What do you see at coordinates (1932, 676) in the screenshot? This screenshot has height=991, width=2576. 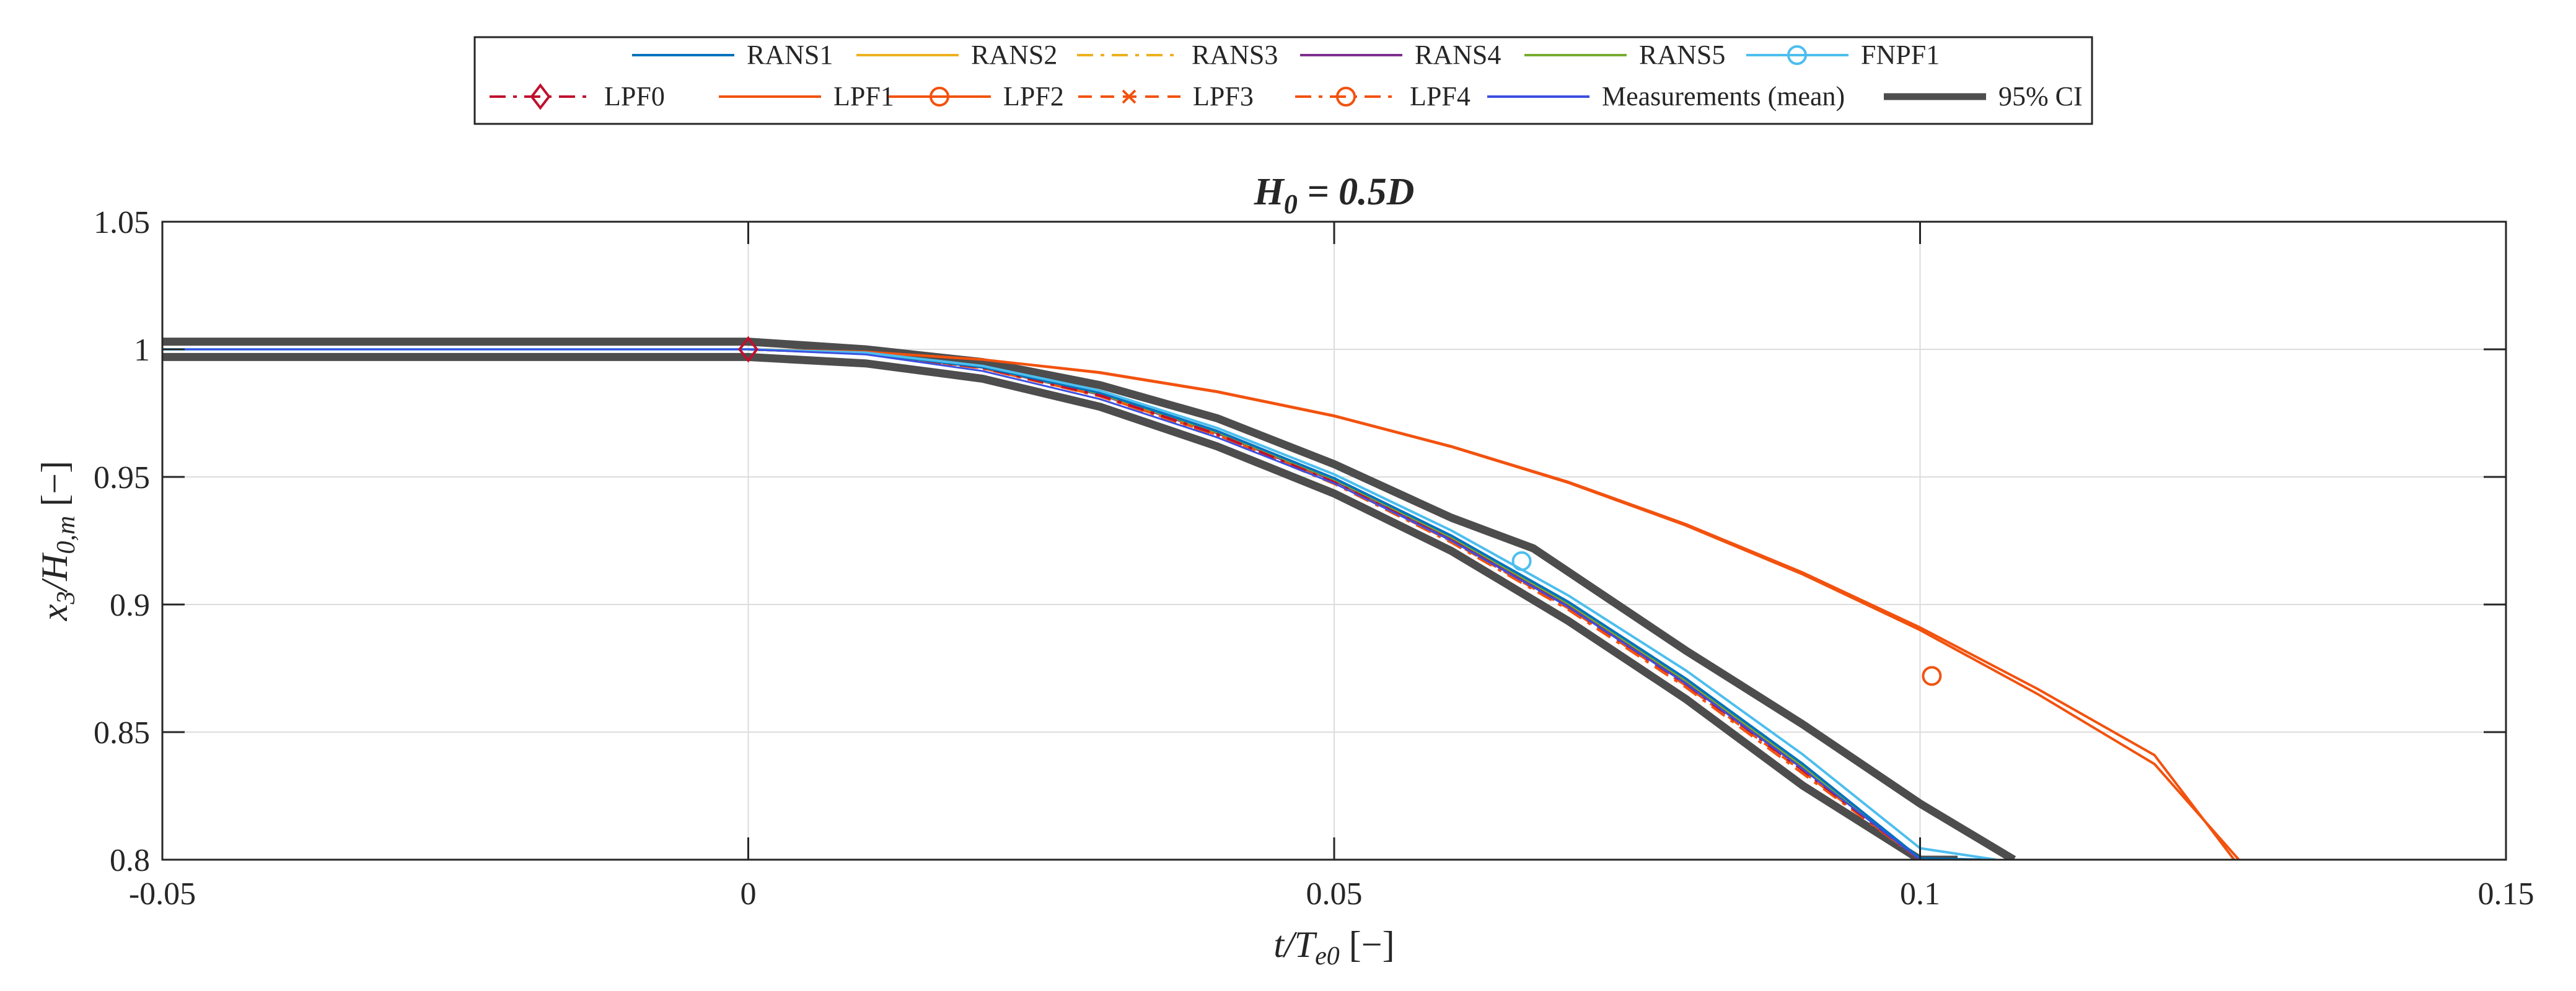 I see `marker-lpf2` at bounding box center [1932, 676].